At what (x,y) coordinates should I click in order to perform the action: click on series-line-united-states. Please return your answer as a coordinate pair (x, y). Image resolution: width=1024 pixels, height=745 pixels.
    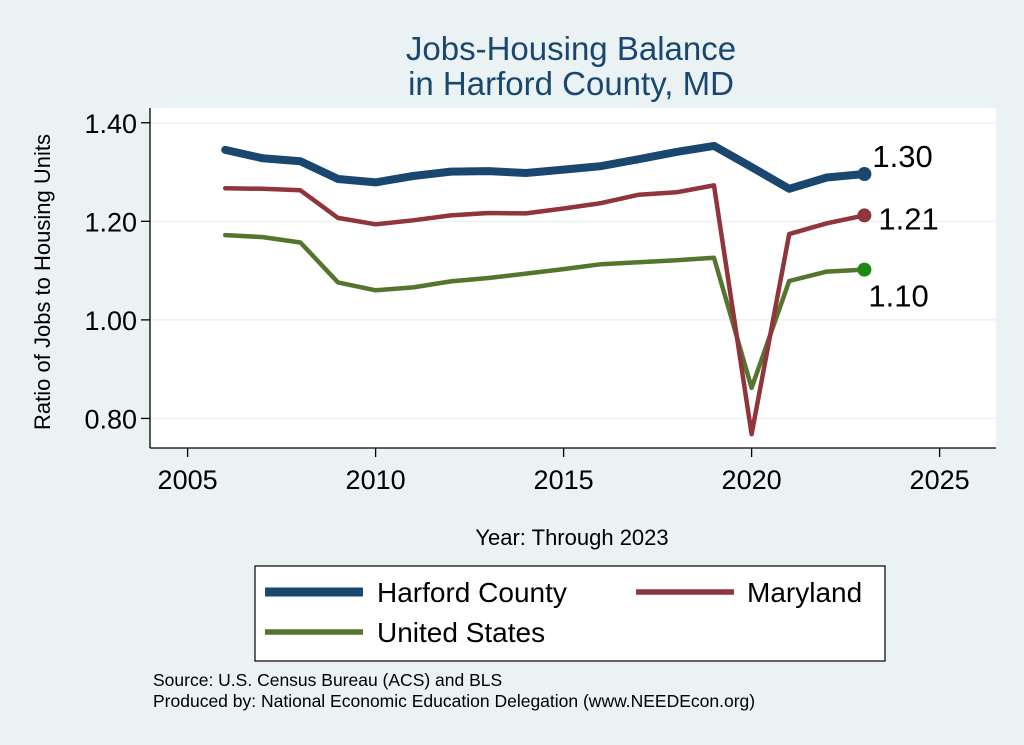
    Looking at the image, I should click on (544, 311).